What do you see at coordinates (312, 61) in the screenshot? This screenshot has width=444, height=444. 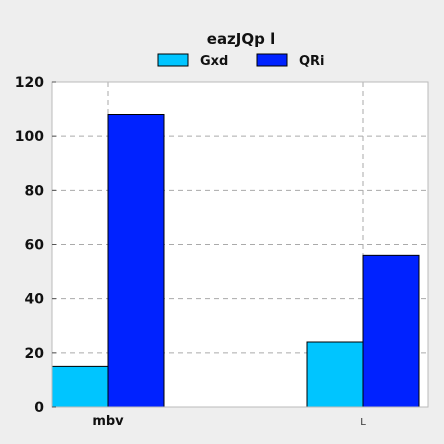 I see `legend-label-qri: QRi` at bounding box center [312, 61].